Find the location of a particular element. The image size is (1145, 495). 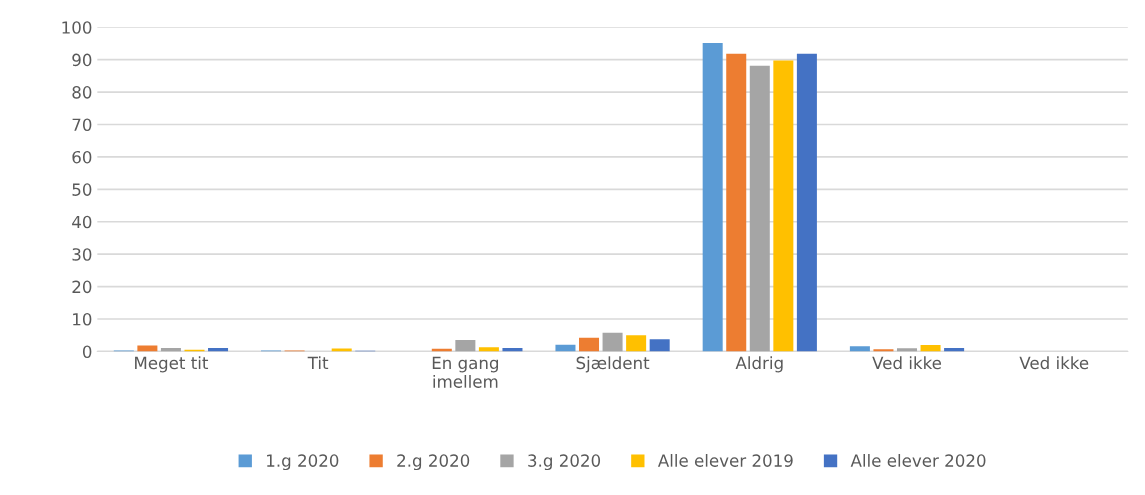

y-tick-label: 80 is located at coordinates (82, 92).